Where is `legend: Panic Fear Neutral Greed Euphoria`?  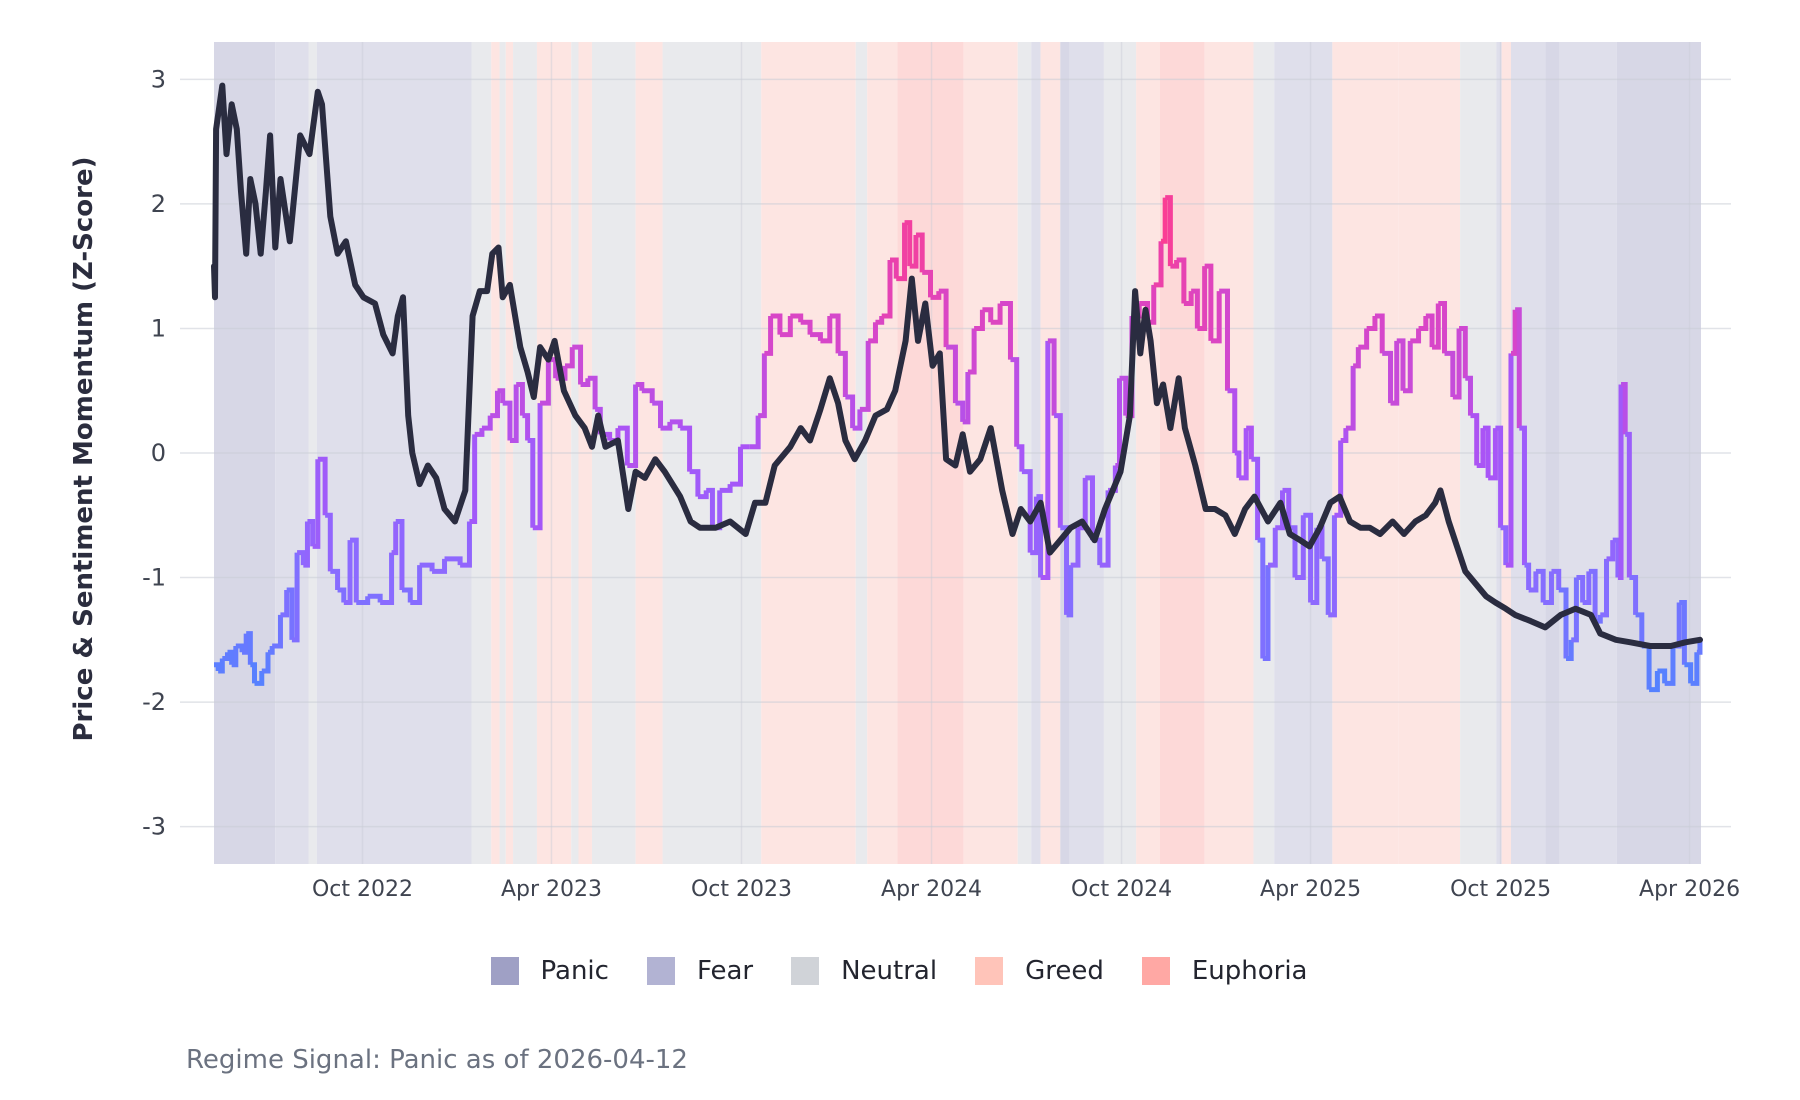
legend: Panic Fear Neutral Greed Euphoria is located at coordinates (900, 971).